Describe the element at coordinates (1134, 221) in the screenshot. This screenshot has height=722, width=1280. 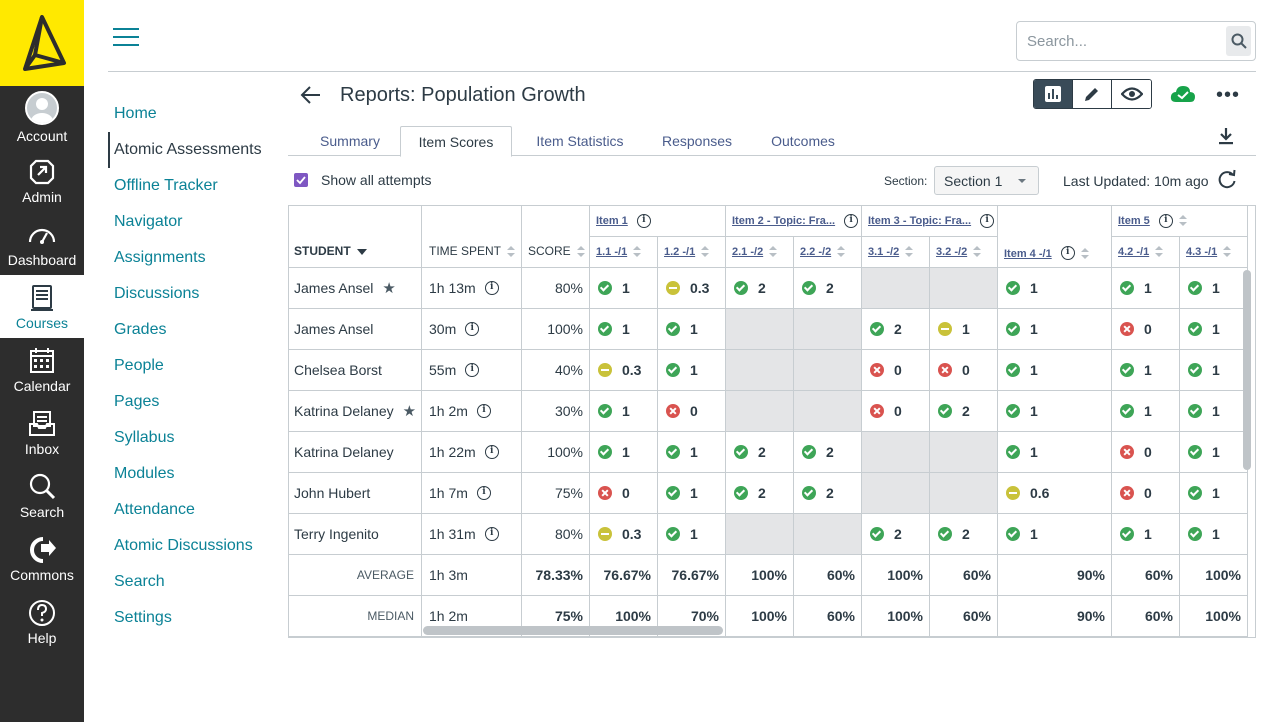
I see `item-group-link: Item 5` at that location.